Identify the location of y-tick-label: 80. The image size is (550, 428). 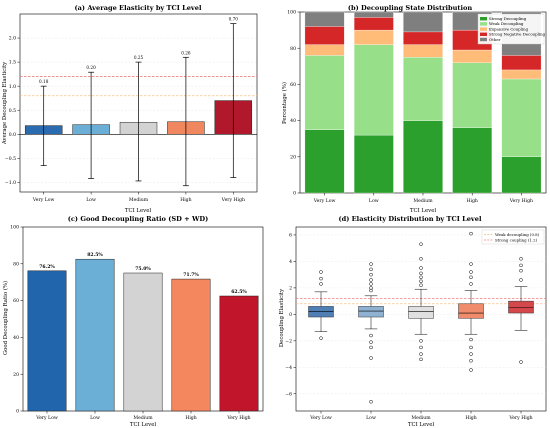
(293, 49).